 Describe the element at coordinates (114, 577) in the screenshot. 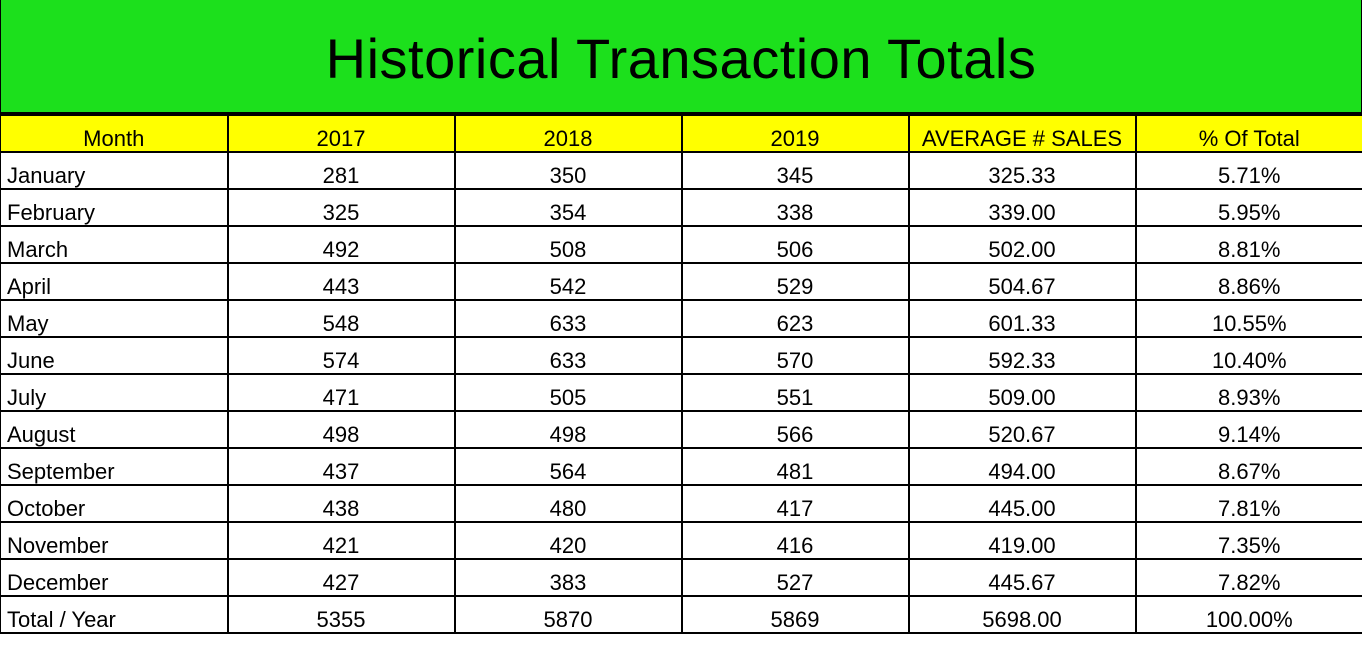

I see `month-cell: December` at that location.